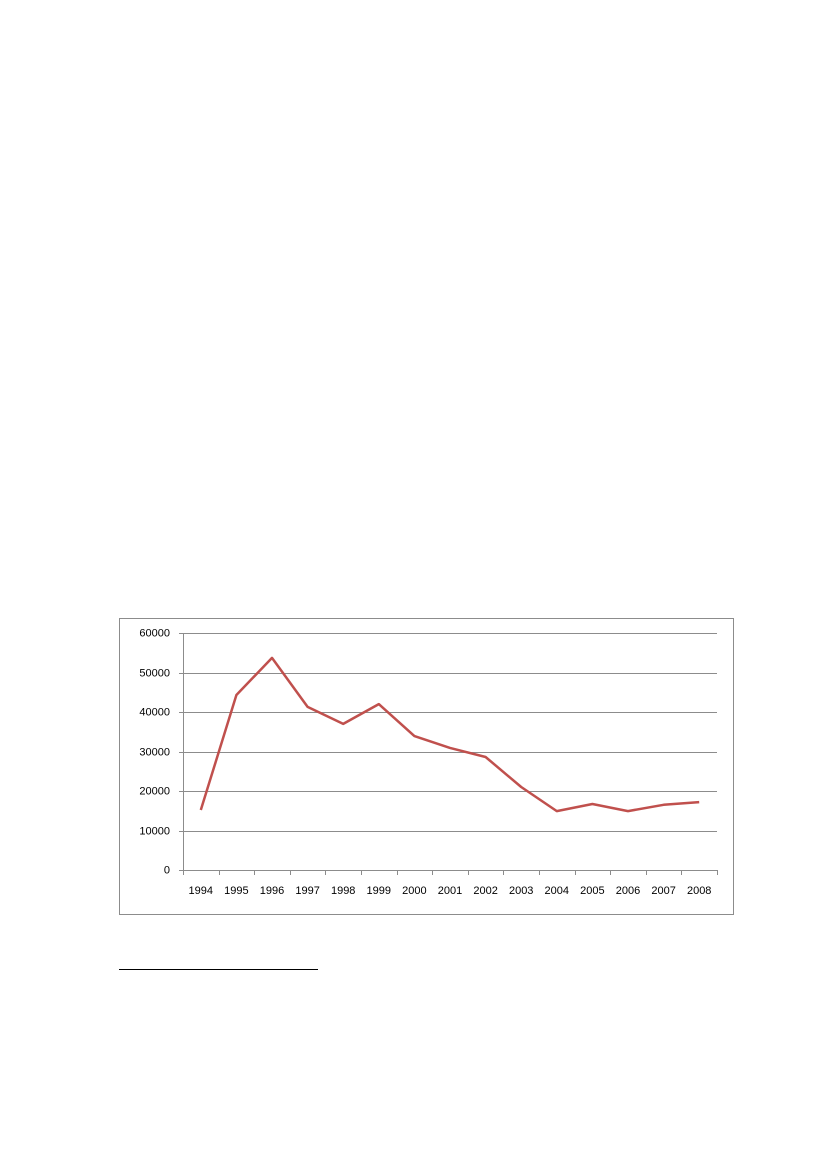 This screenshot has width=827, height=1169. Describe the element at coordinates (592, 891) in the screenshot. I see `x-tick-label: 2005` at that location.